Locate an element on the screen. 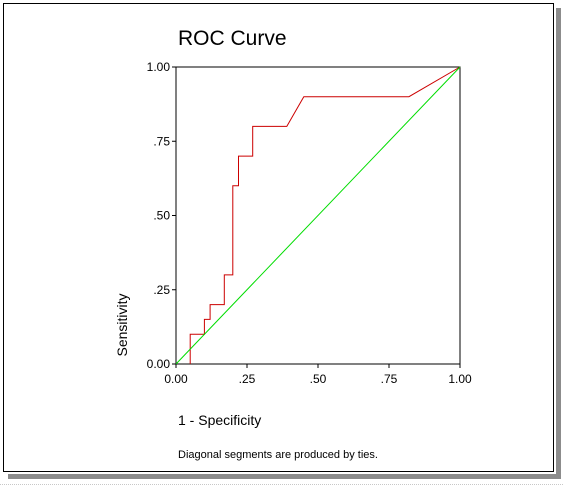  y-tick-label: .25 is located at coordinates (161, 290).